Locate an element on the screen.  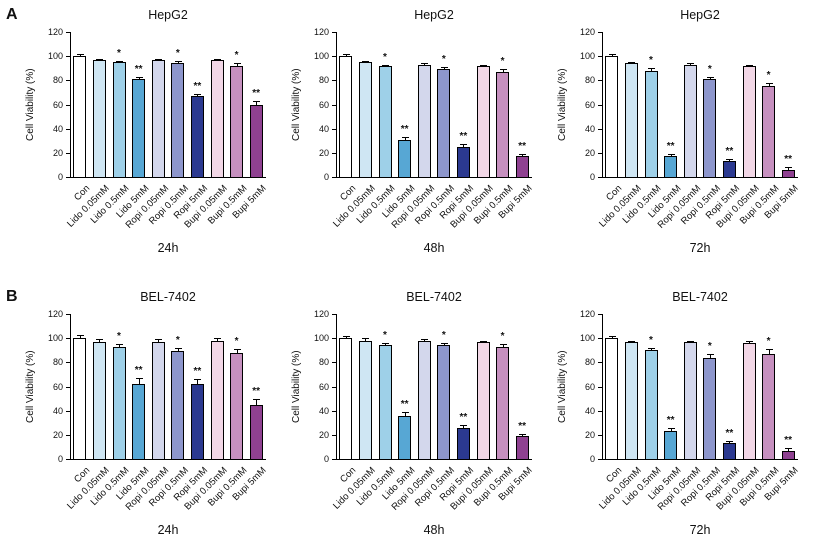
bar-ropi-0-05mm is located at coordinates (158, 118).